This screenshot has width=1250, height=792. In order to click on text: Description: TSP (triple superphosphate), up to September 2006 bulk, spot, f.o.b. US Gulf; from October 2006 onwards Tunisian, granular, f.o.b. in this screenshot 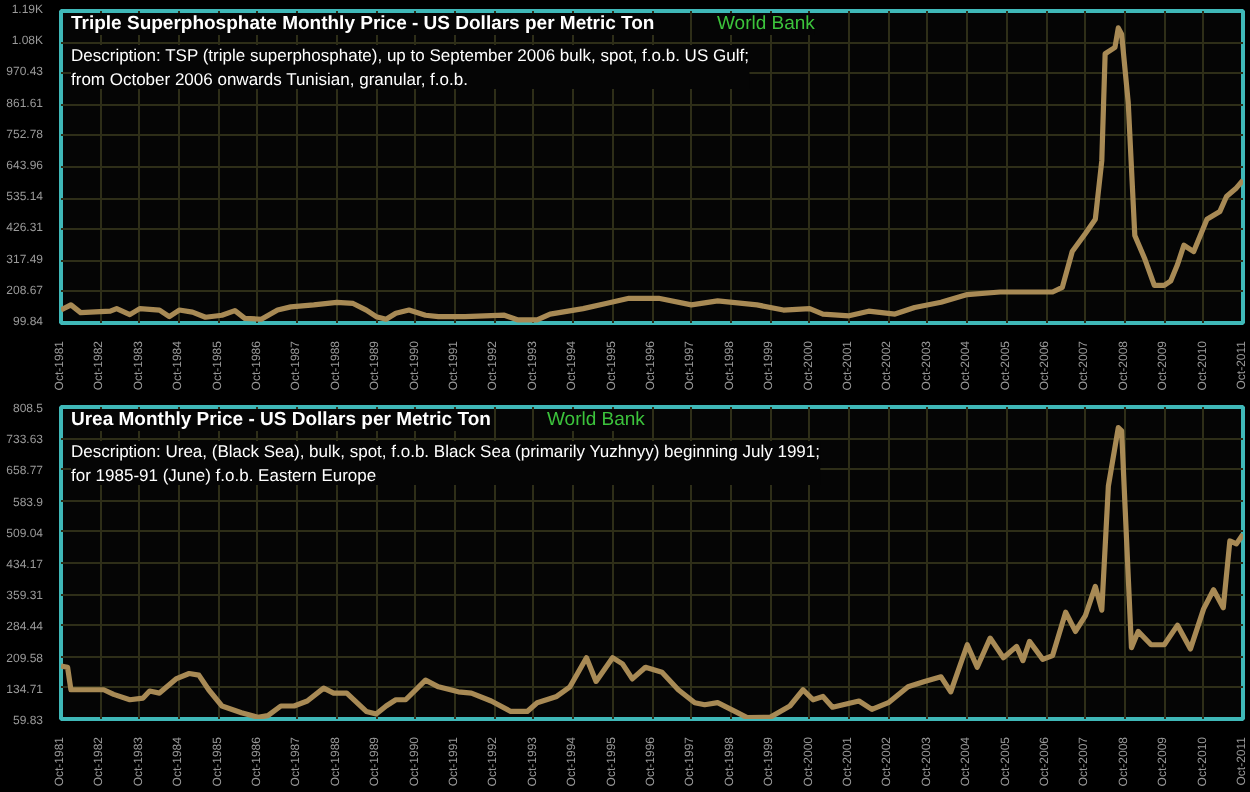, I will do `click(410, 67)`.